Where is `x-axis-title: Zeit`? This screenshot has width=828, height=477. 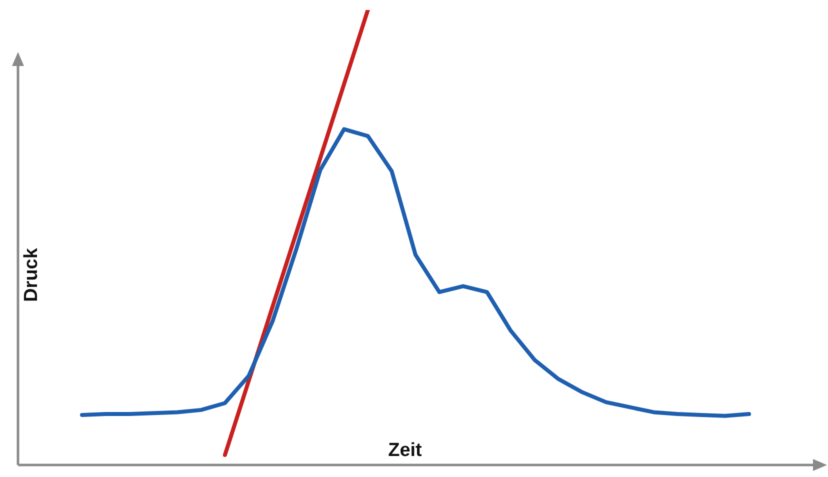 x-axis-title: Zeit is located at coordinates (405, 451).